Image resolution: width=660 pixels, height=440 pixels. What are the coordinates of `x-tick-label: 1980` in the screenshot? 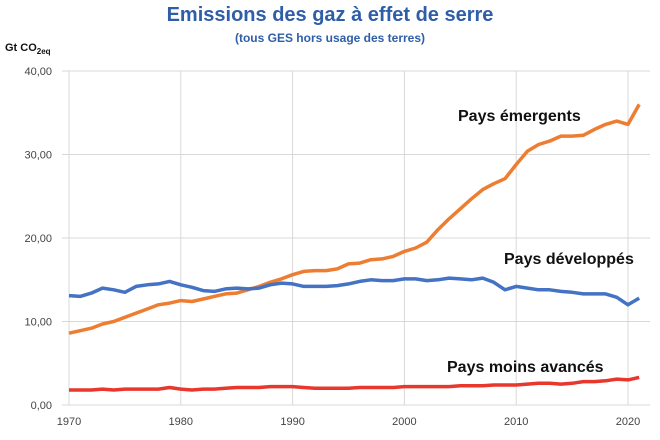 It's located at (181, 422).